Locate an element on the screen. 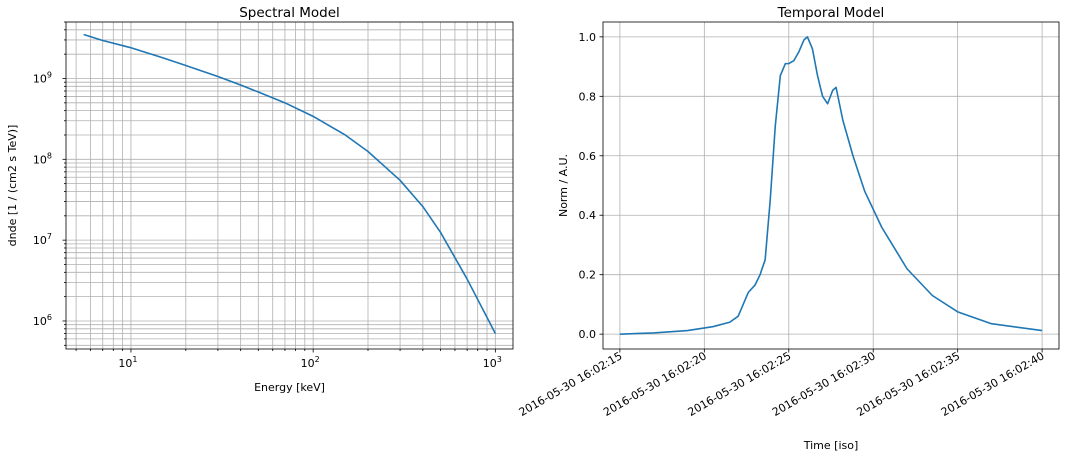  spectral-y-tick-label: 10⁷ is located at coordinates (42, 239).